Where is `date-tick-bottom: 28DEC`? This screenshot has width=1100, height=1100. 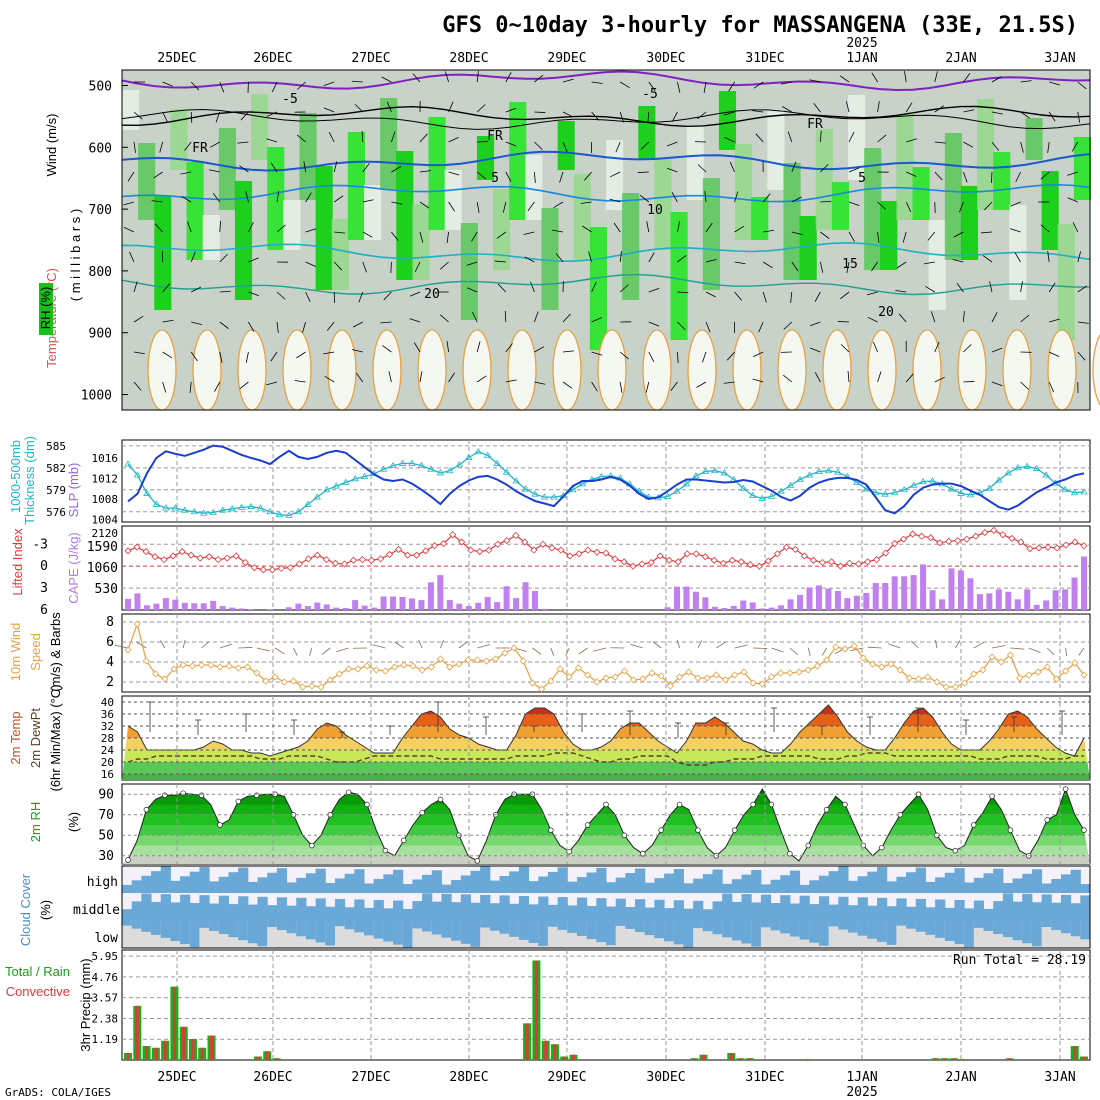
date-tick-bottom: 28DEC is located at coordinates (468, 1077).